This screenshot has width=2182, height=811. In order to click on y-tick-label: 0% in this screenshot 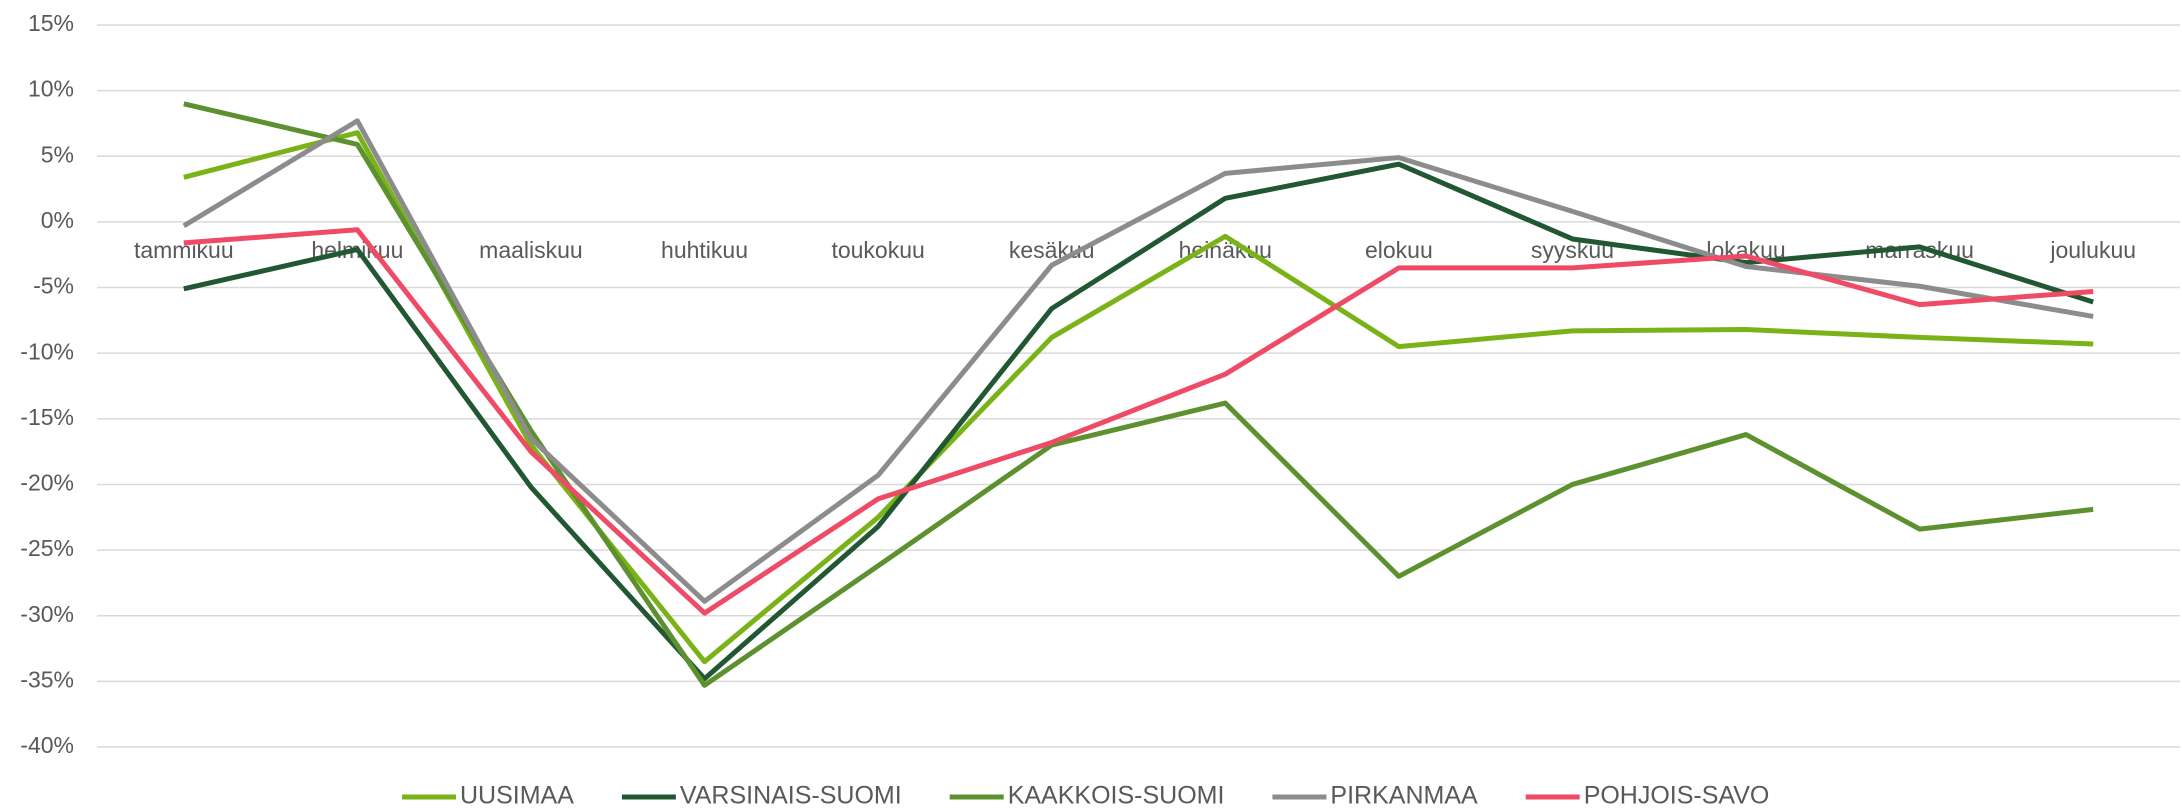, I will do `click(57, 220)`.